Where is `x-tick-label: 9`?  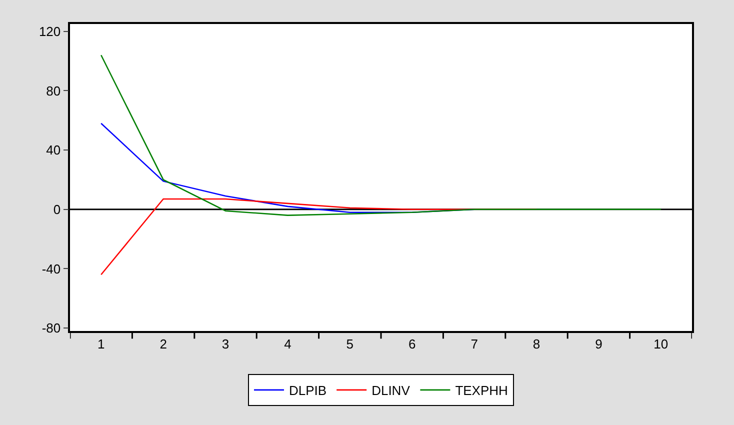 x-tick-label: 9 is located at coordinates (598, 344).